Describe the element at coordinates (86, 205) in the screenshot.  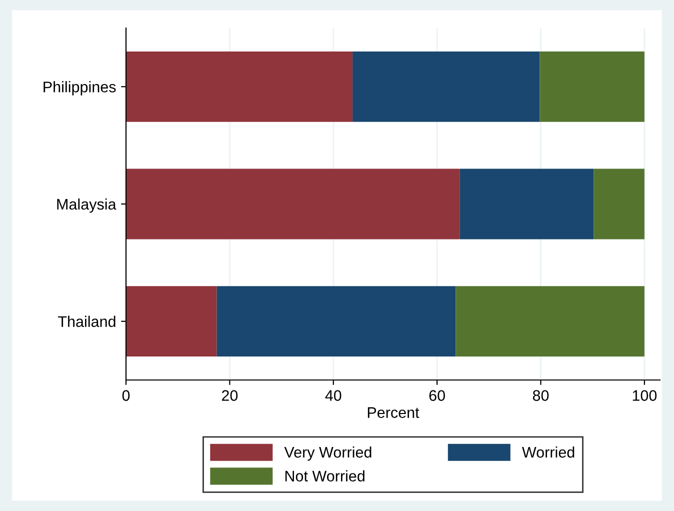
I see `y-tick-label: Malaysia` at that location.